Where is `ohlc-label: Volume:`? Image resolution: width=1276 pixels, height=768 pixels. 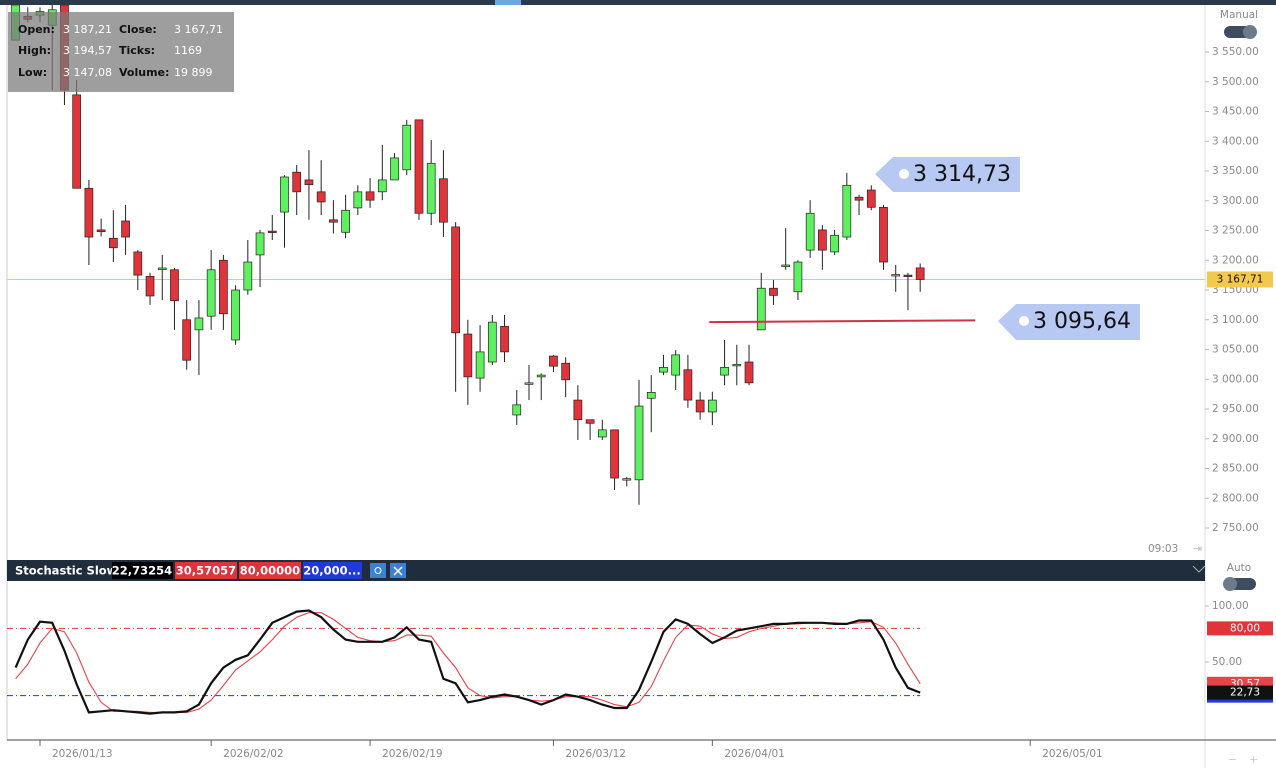 ohlc-label: Volume: is located at coordinates (144, 72).